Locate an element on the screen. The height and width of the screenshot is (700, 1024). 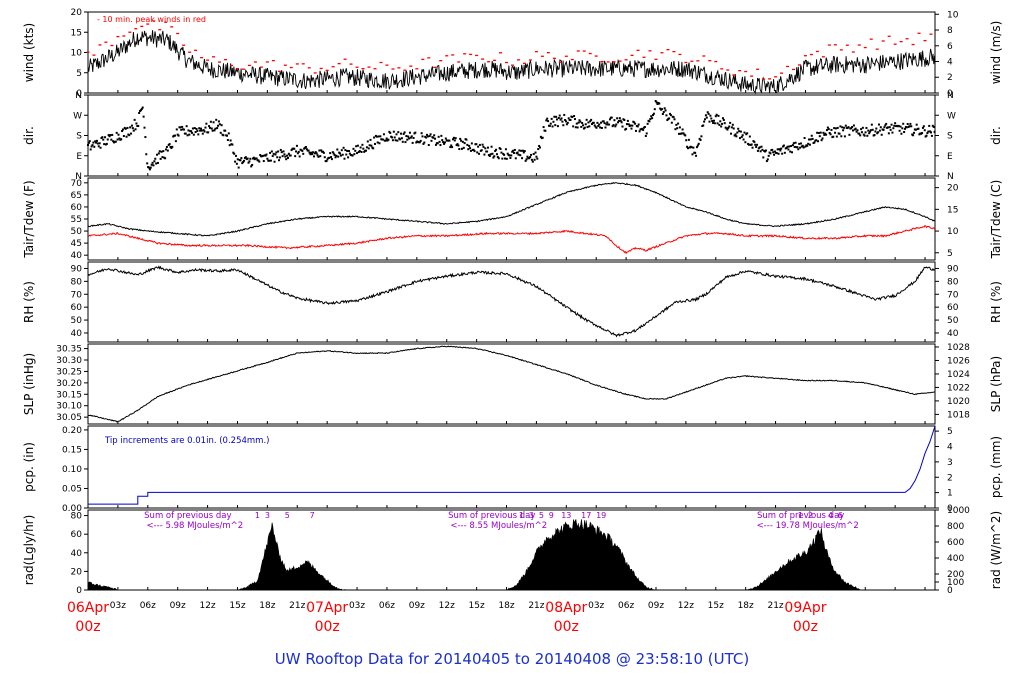
y2-tick-label: 1026 is located at coordinates (958, 361).